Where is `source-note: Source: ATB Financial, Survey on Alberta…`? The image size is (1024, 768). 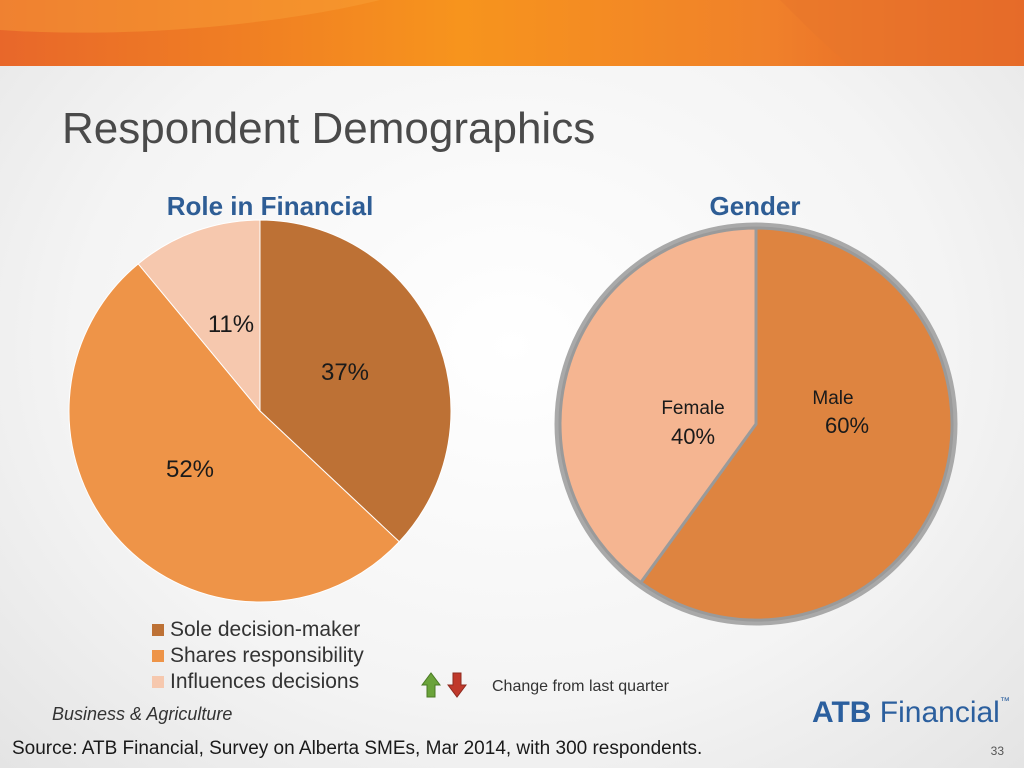
source-note: Source: ATB Financial, Survey on Alberta… is located at coordinates (357, 748).